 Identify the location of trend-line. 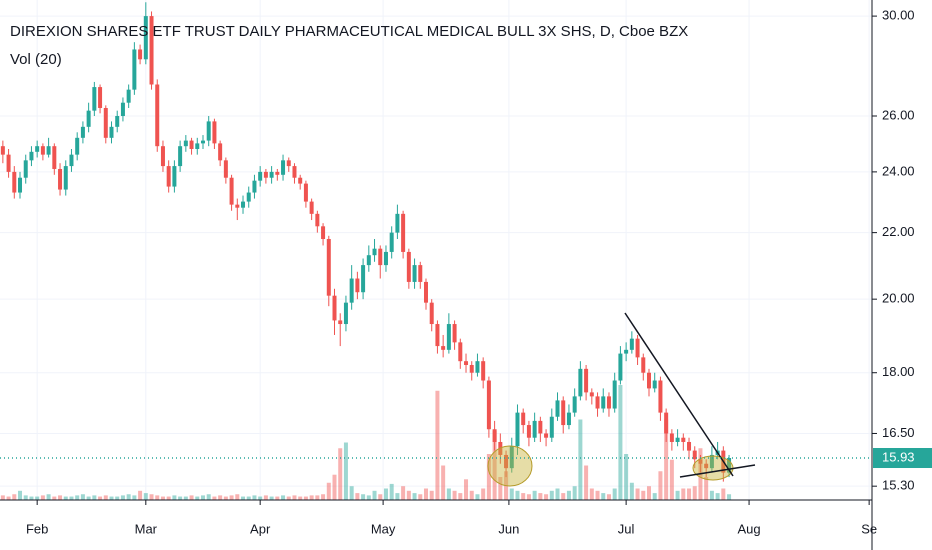
(717, 471).